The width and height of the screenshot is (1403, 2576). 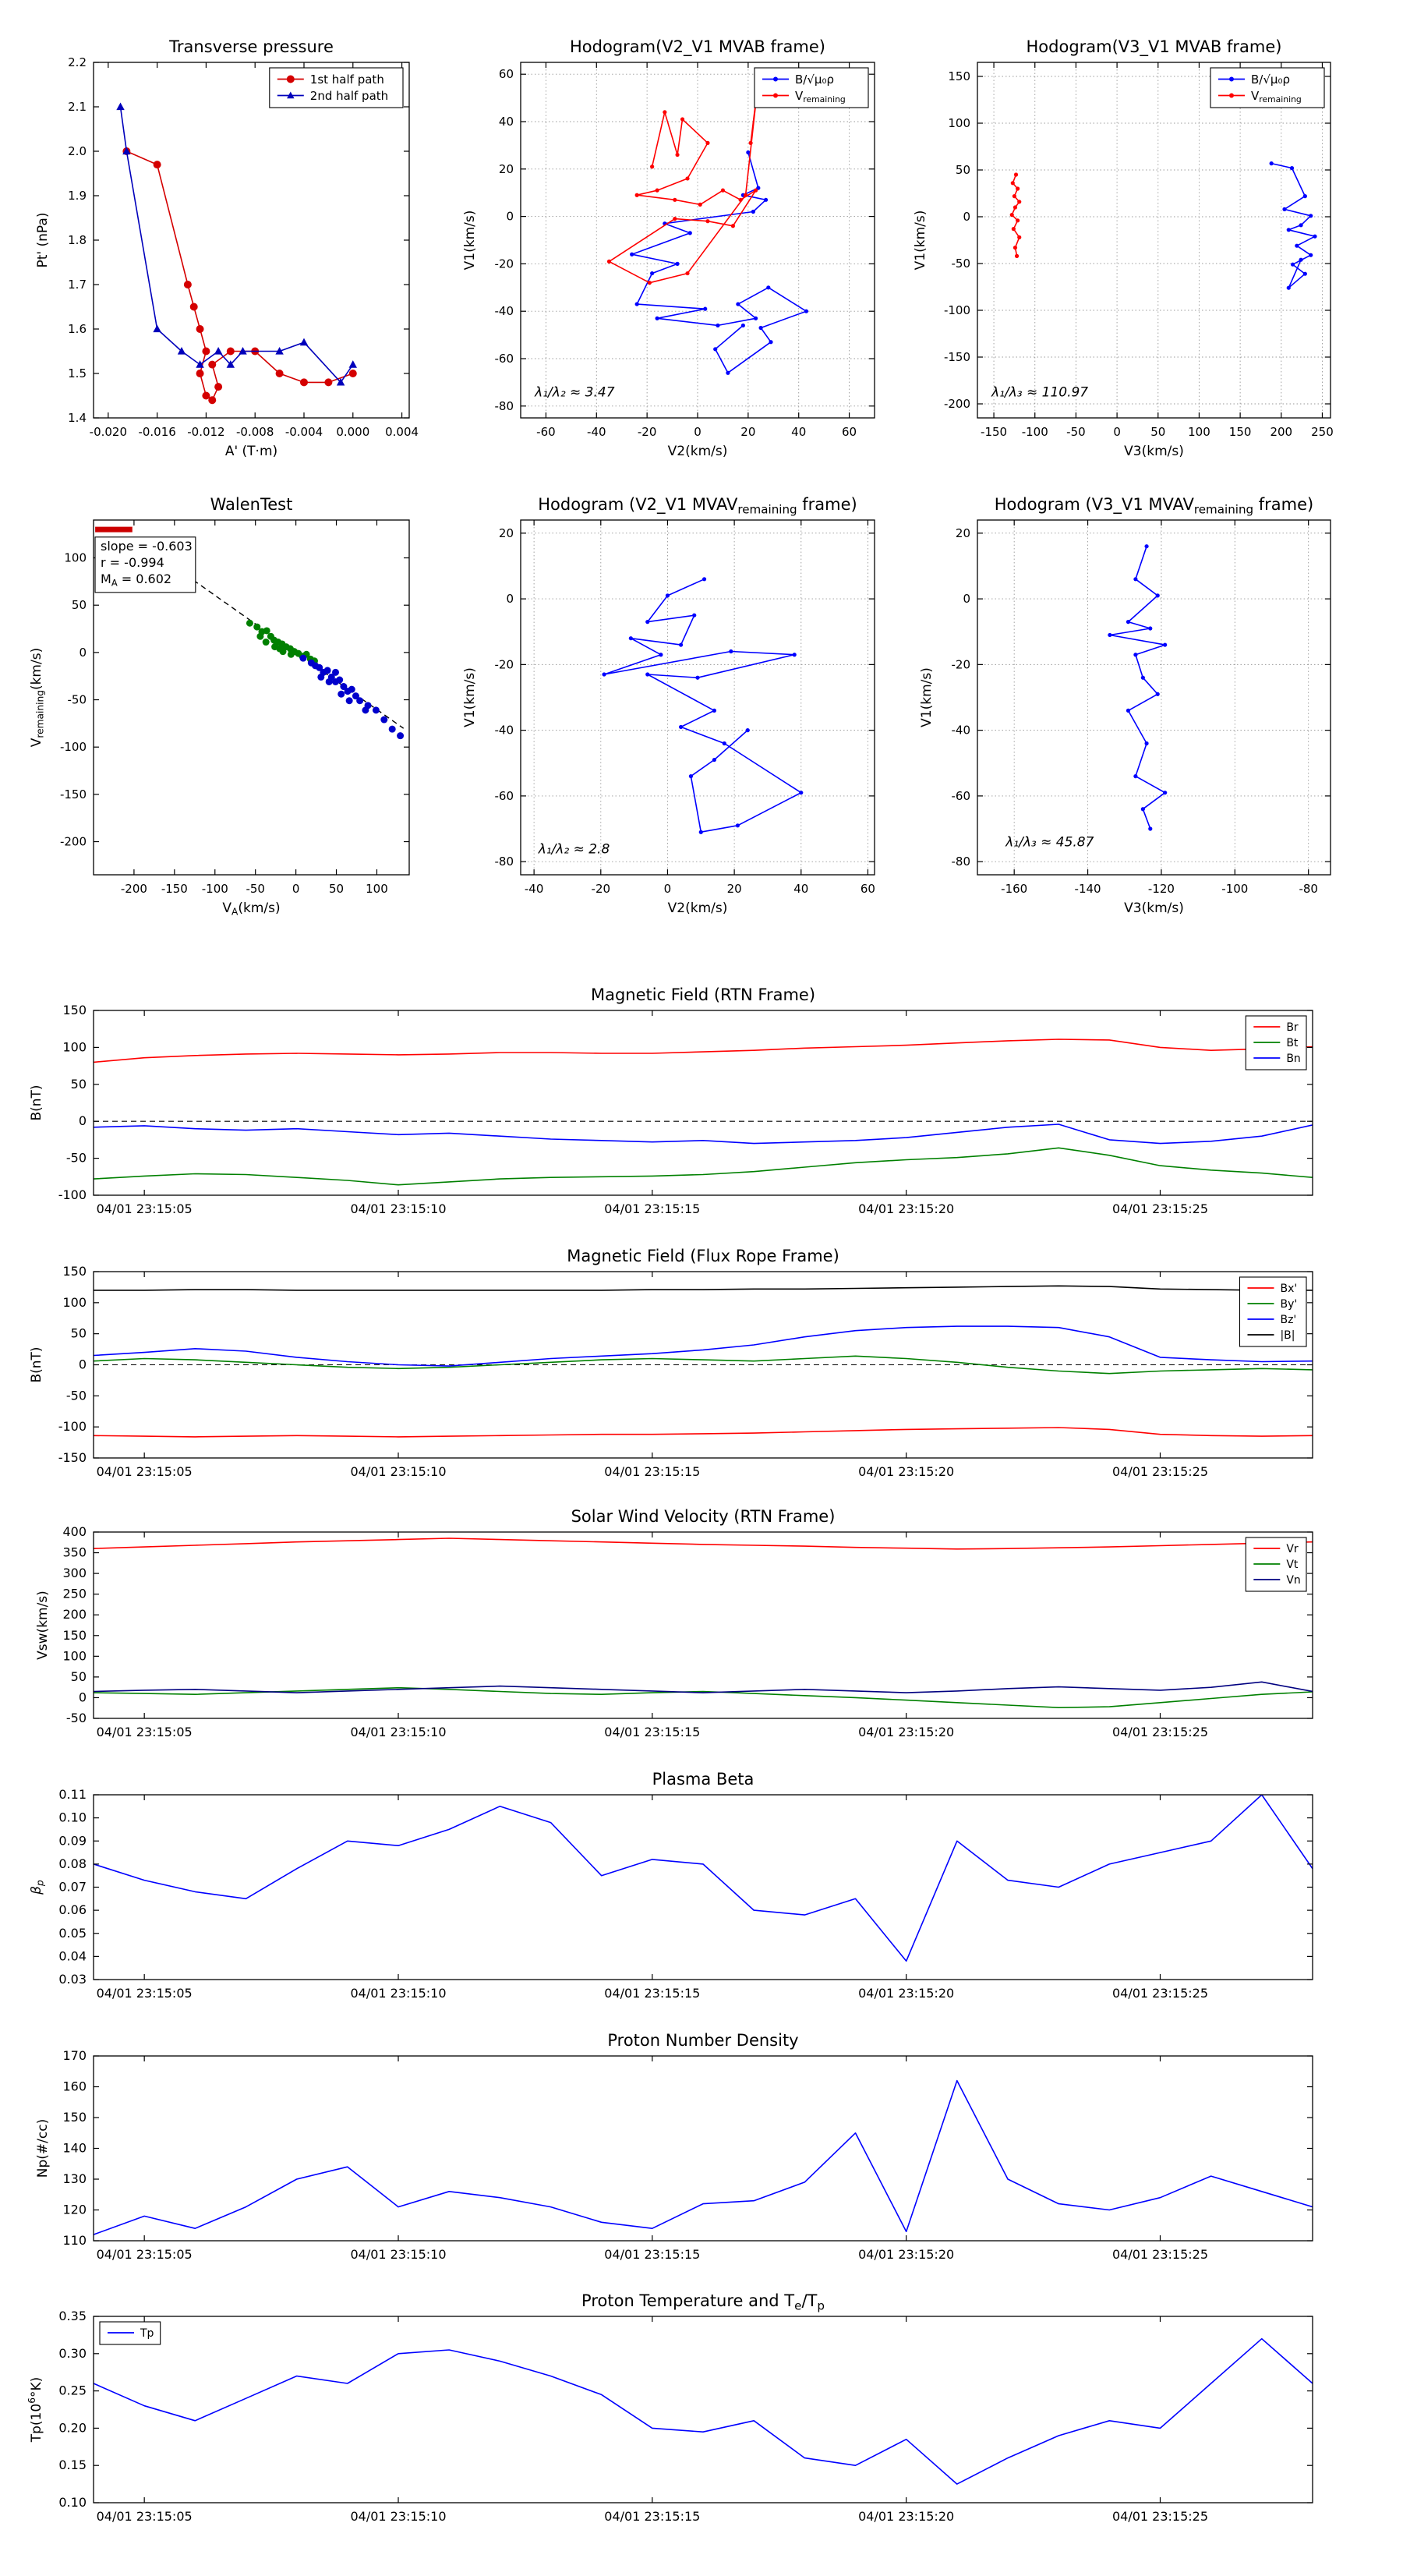 I want to click on hodogram-v2v1-mvab-series-B-field, so click(x=719, y=262).